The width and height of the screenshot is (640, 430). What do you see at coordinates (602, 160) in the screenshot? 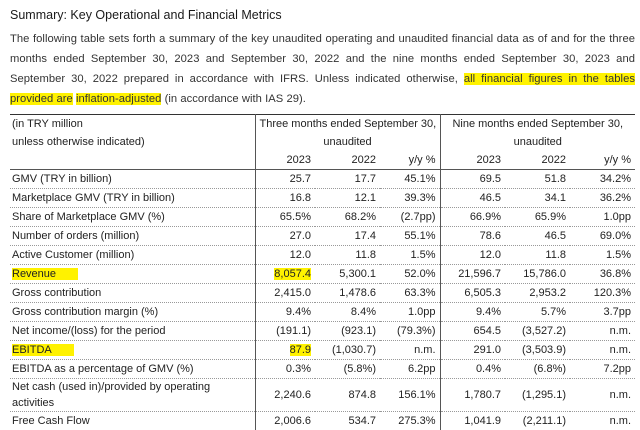
I see `col-yy-9m: y/y %` at bounding box center [602, 160].